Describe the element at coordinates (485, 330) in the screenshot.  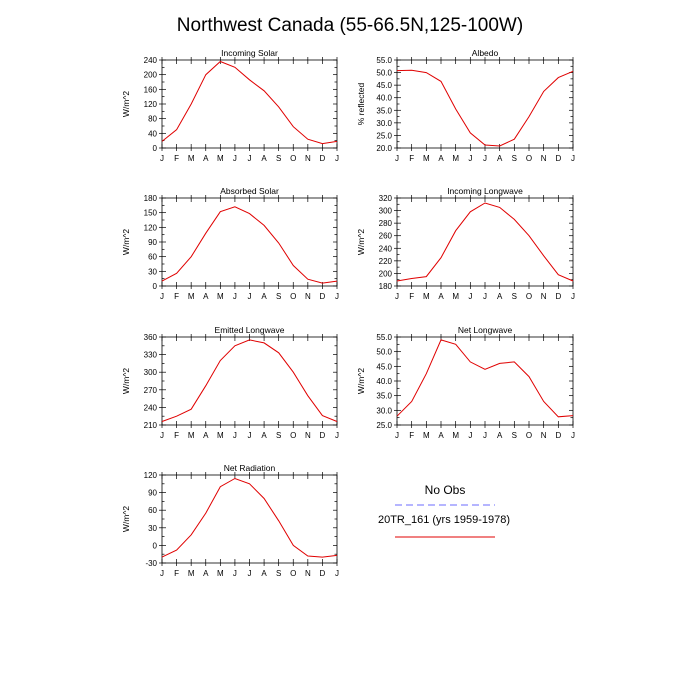
I see `panel-title: Net Longwave` at that location.